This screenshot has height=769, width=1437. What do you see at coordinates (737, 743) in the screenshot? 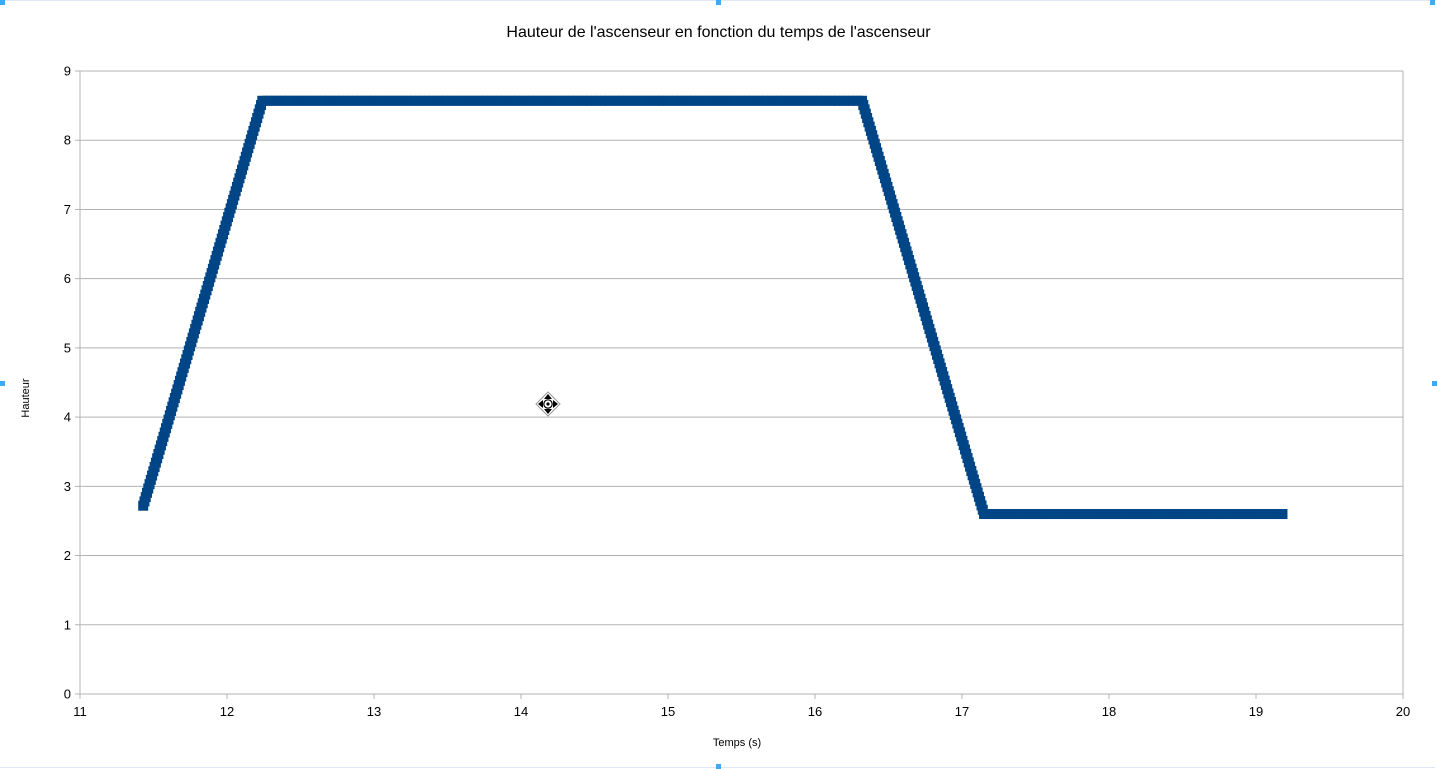
I see `x-axis-label: Temps (s)` at bounding box center [737, 743].